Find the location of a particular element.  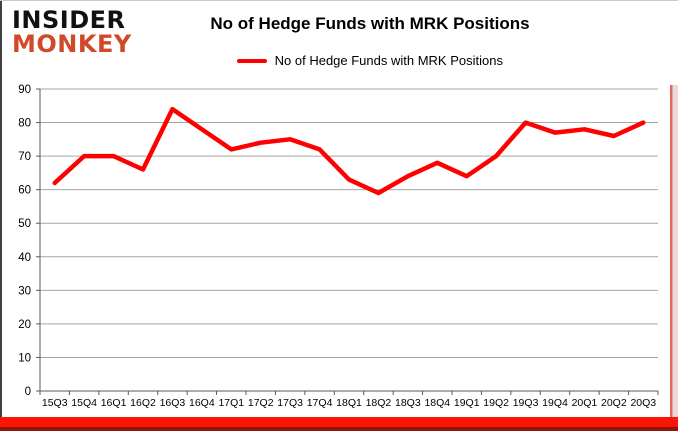

footer-red-band-top is located at coordinates (339, 422).